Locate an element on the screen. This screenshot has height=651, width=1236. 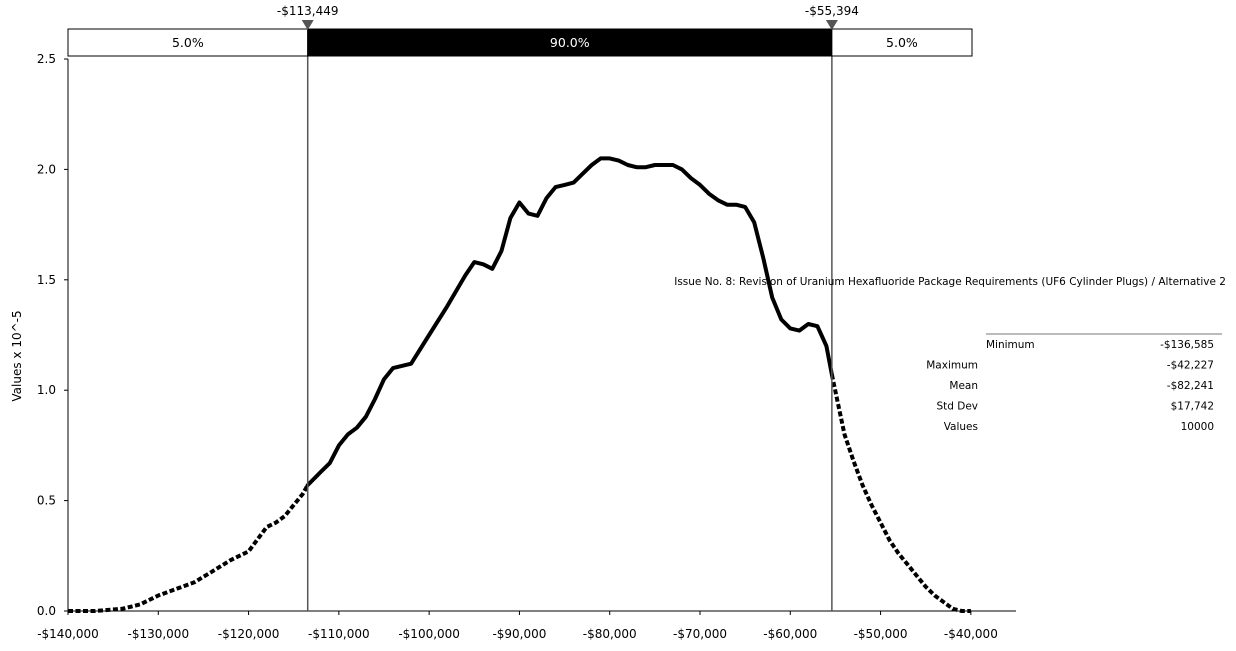
x-tick-label: -$90,000 is located at coordinates (519, 634).